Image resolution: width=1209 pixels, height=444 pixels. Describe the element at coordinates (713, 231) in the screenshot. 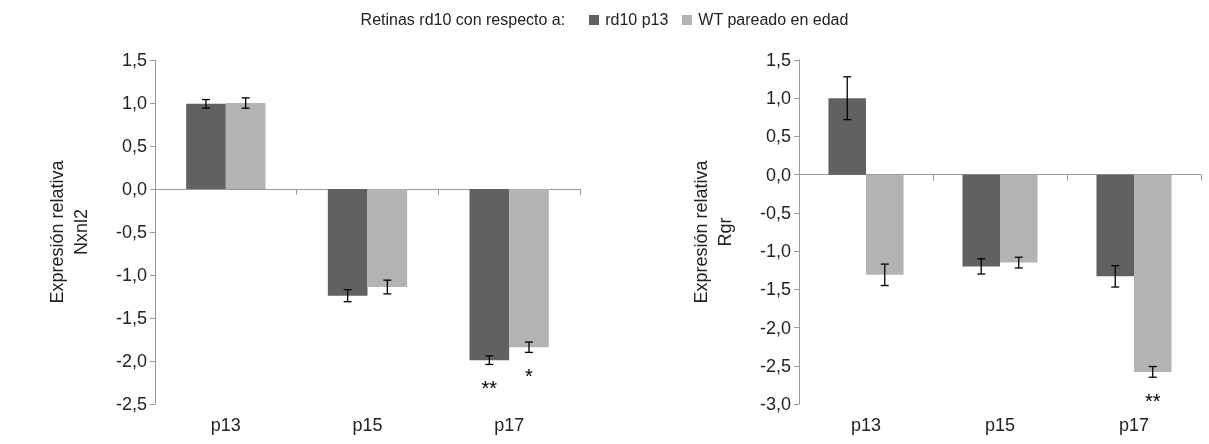

I see `y-axis-title: Expresión relativa Rgr` at that location.